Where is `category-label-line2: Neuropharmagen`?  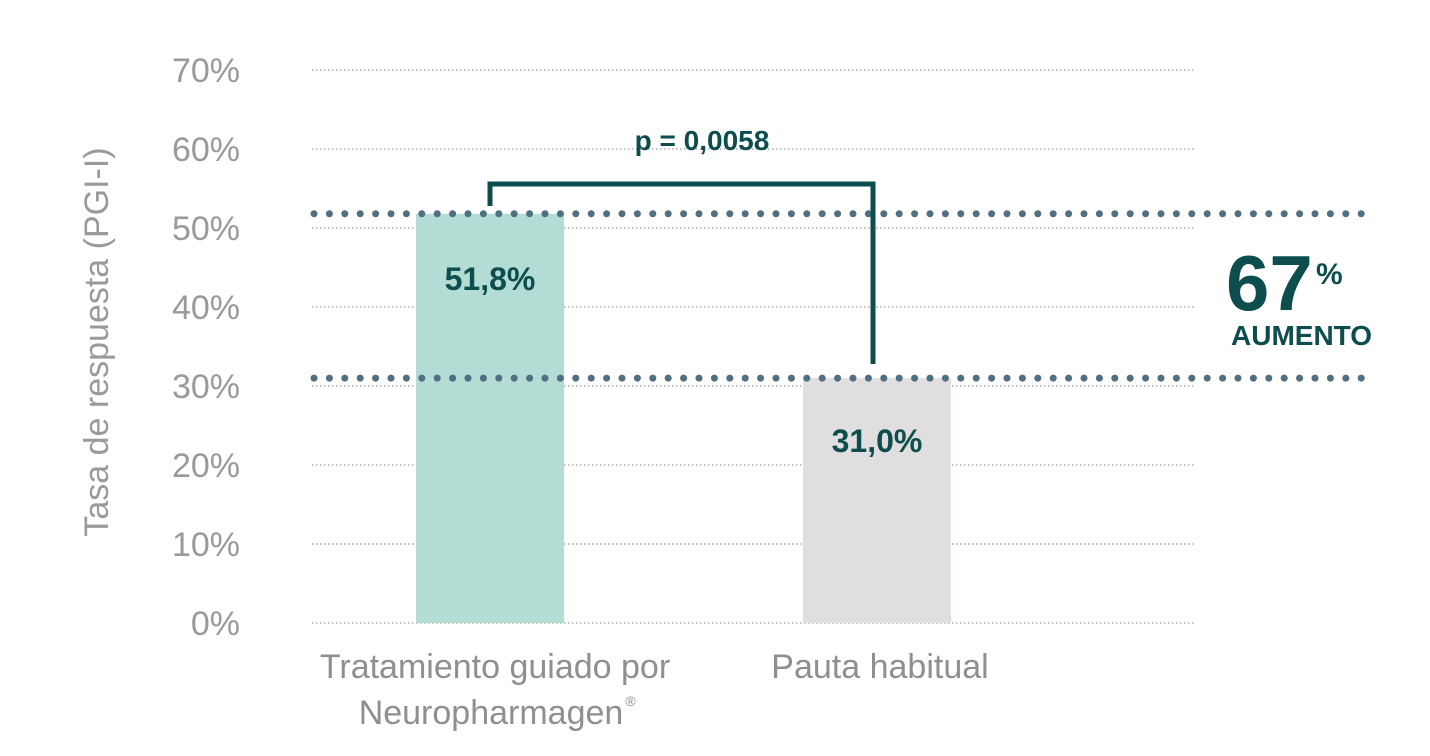
category-label-line2: Neuropharmagen is located at coordinates (491, 713).